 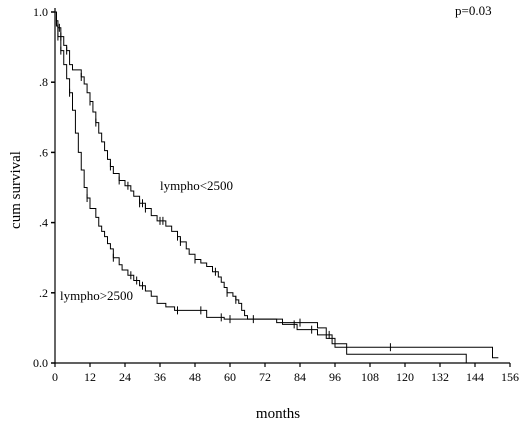 I want to click on y-tick-label: .4, so click(x=43, y=223).